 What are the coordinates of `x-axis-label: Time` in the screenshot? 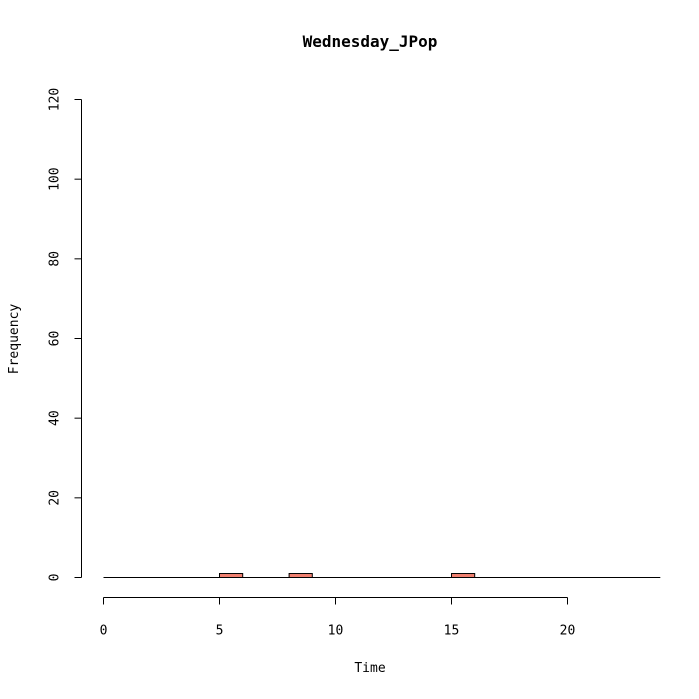 It's located at (369, 668).